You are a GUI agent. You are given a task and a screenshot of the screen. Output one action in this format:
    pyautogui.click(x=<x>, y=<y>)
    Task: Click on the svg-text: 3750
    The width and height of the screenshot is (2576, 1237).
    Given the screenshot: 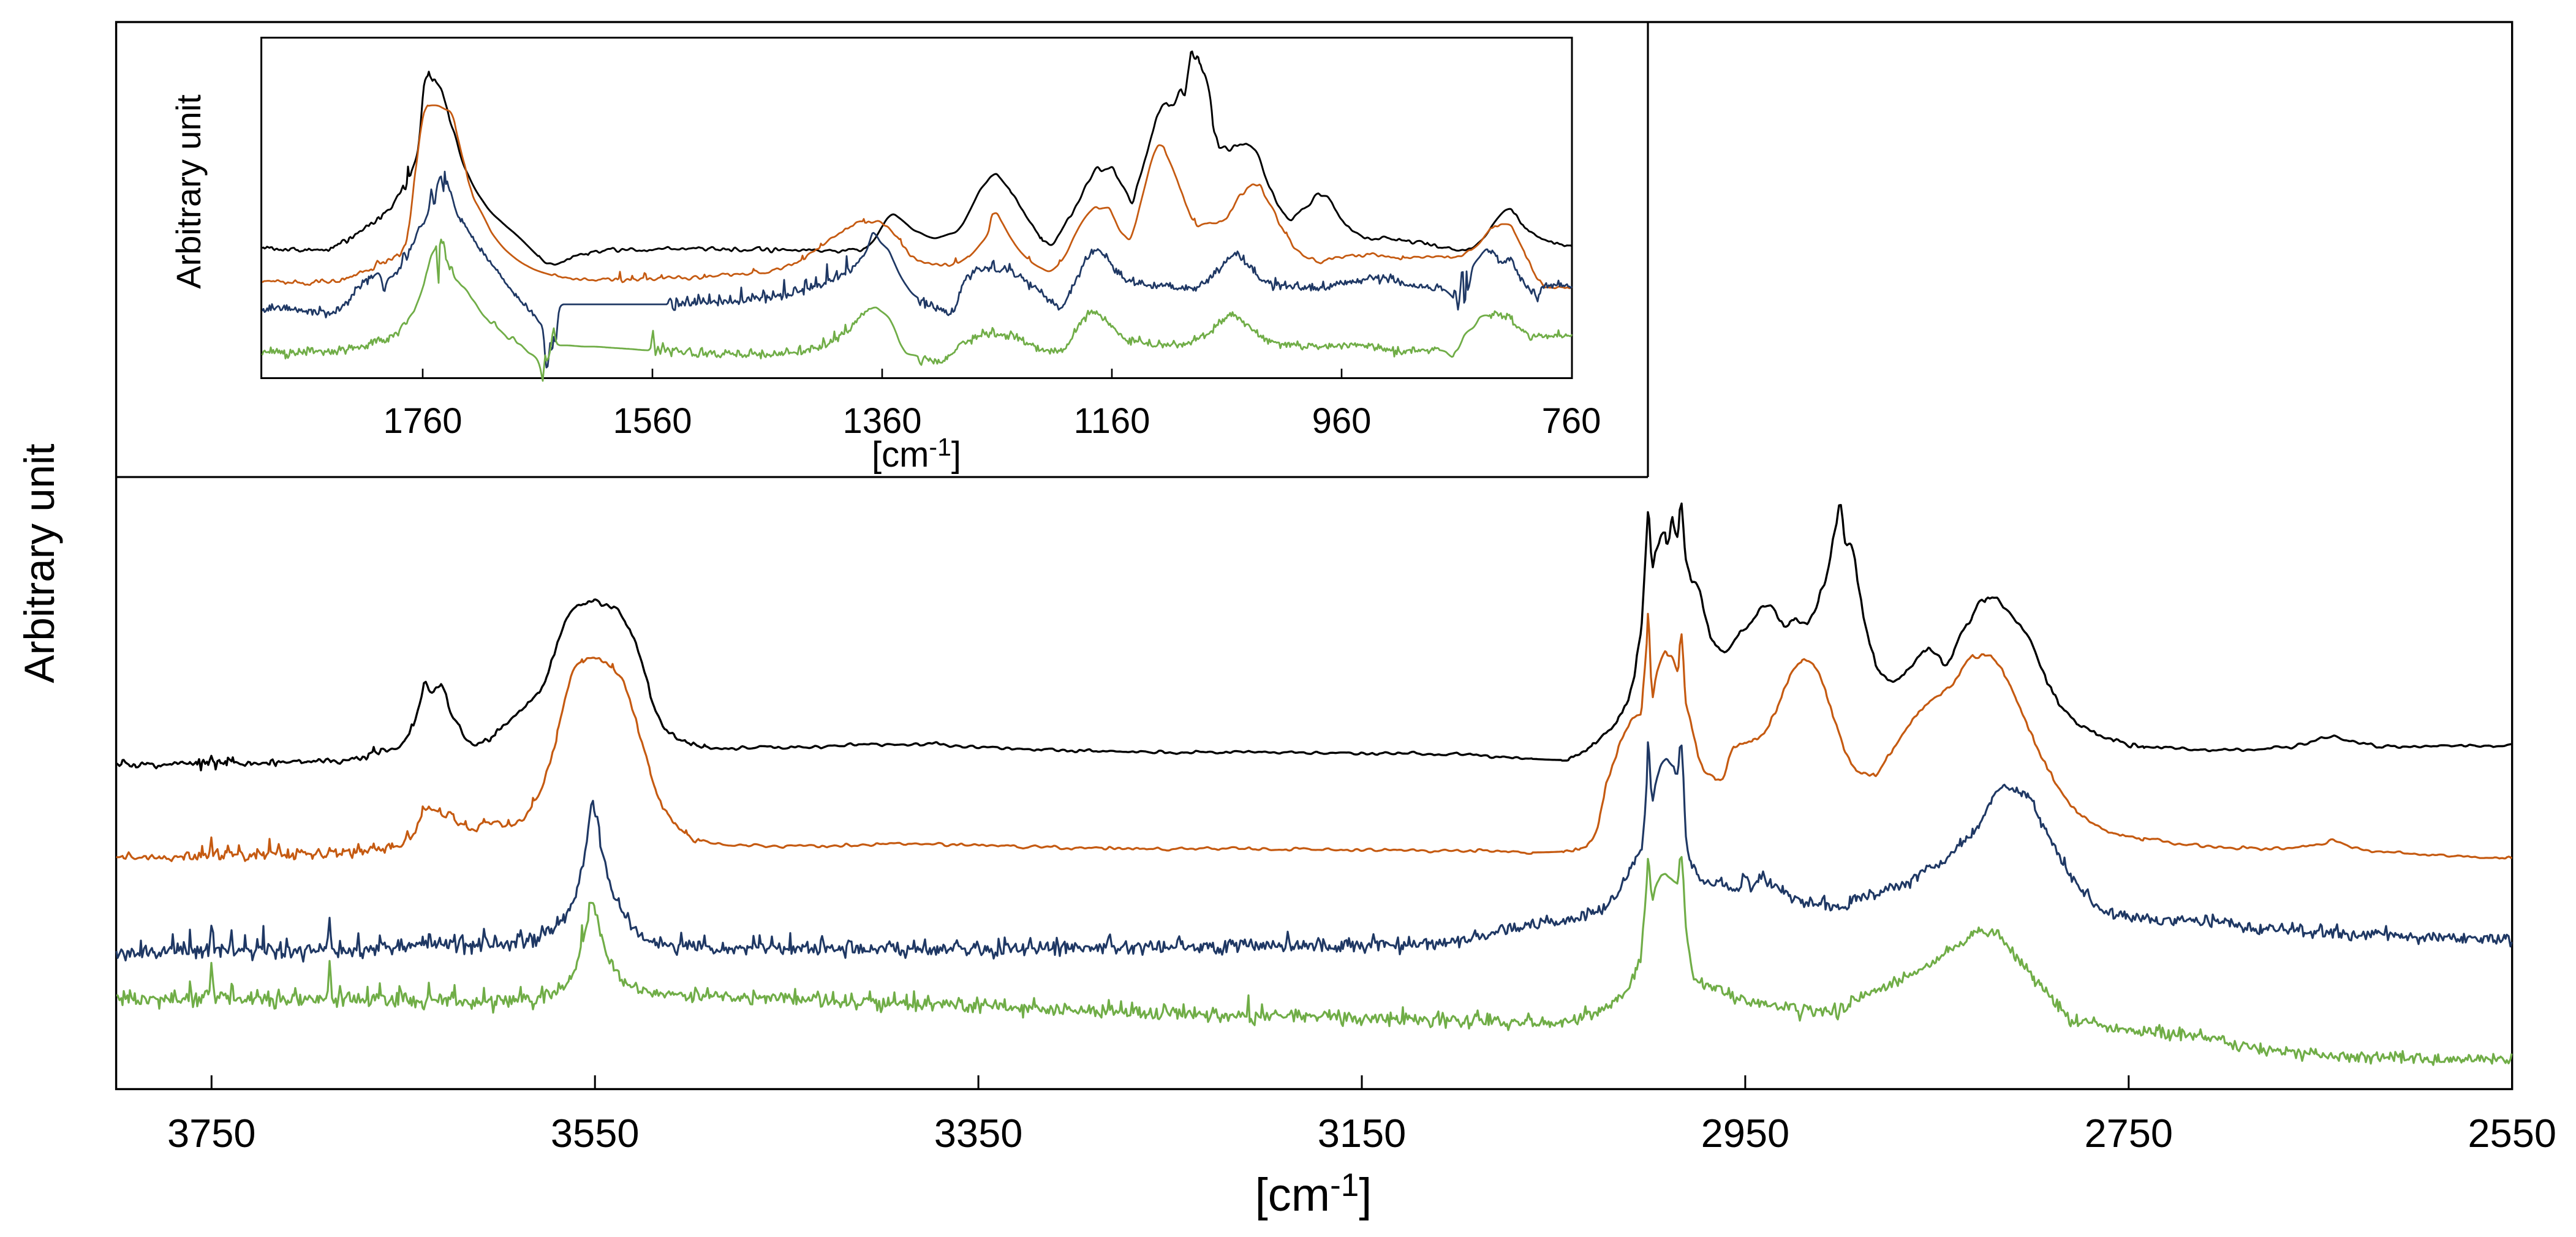 What is the action you would take?
    pyautogui.click(x=211, y=1133)
    